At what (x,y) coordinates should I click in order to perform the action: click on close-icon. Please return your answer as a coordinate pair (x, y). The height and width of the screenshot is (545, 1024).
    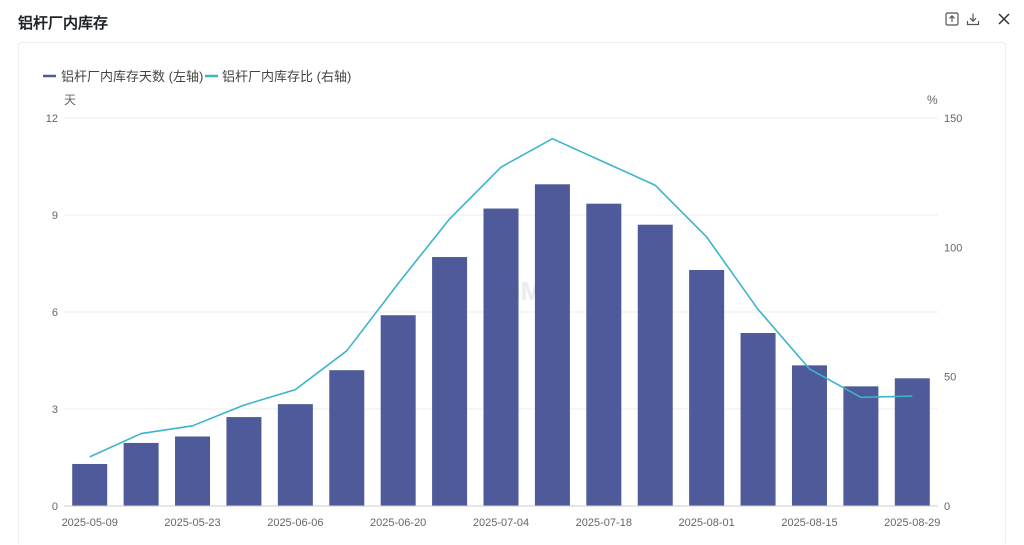
    Looking at the image, I should click on (1005, 20).